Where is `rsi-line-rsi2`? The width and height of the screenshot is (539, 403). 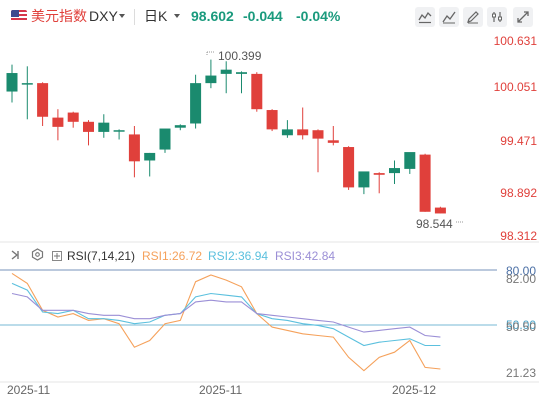
rsi-line-rsi2 is located at coordinates (226, 314).